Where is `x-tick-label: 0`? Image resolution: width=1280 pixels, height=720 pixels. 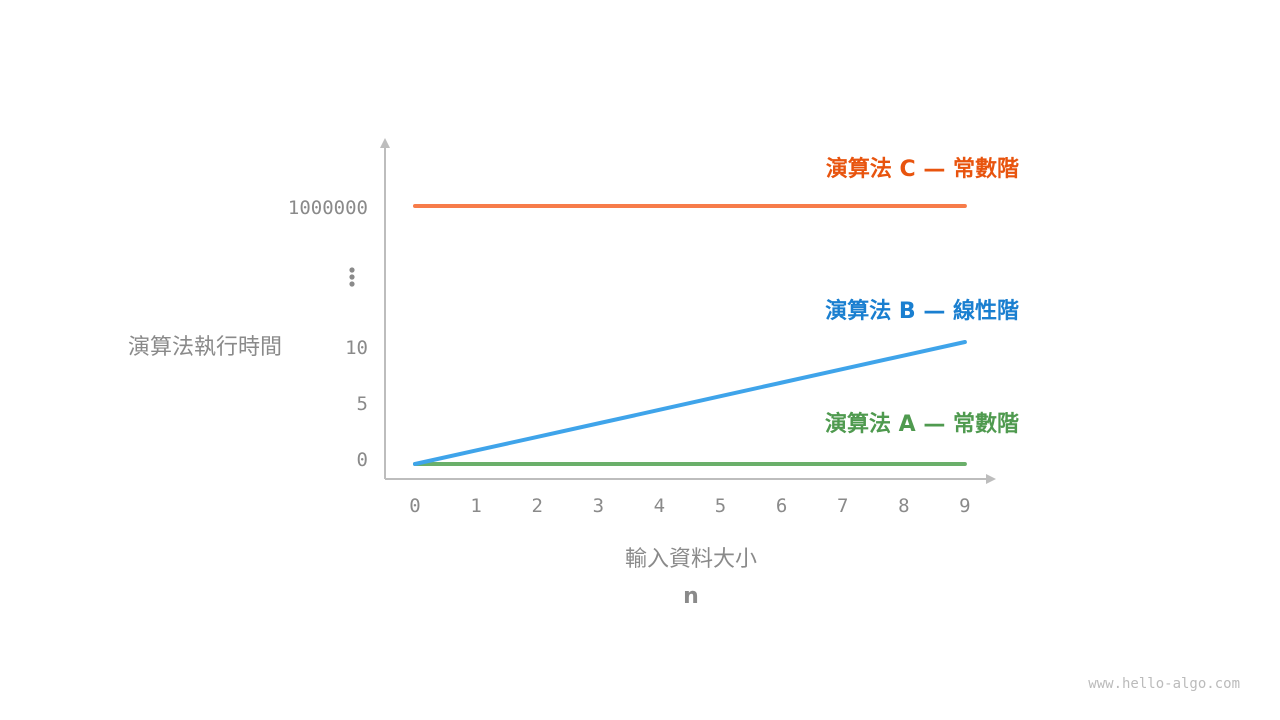 x-tick-label: 0 is located at coordinates (414, 506).